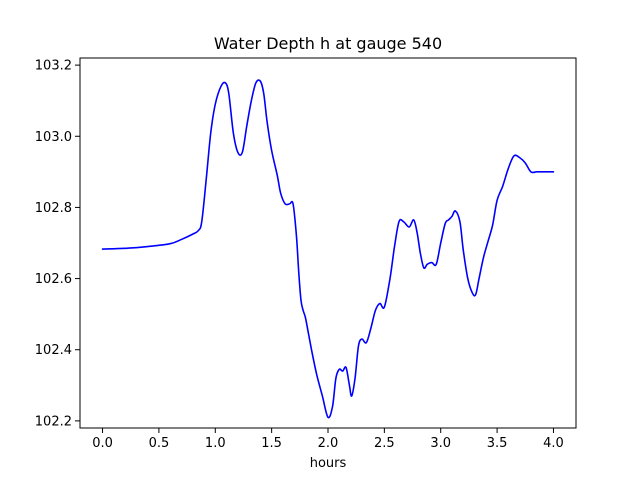  Describe the element at coordinates (553, 443) in the screenshot. I see `x-tick-label: 4.0` at that location.